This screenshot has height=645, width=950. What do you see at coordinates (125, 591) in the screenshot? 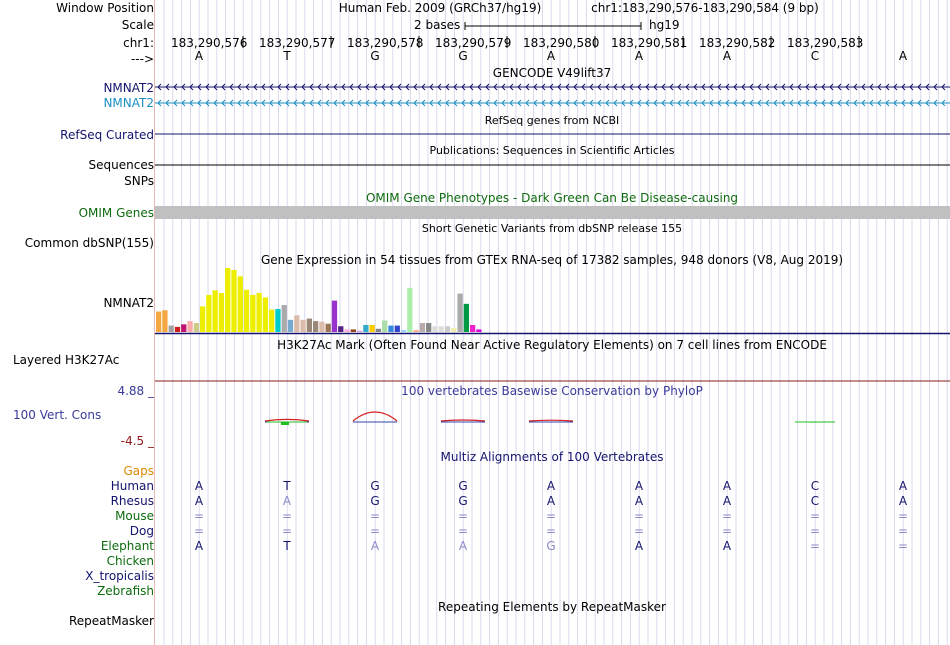
I see `species-label: Zebrafish` at bounding box center [125, 591].